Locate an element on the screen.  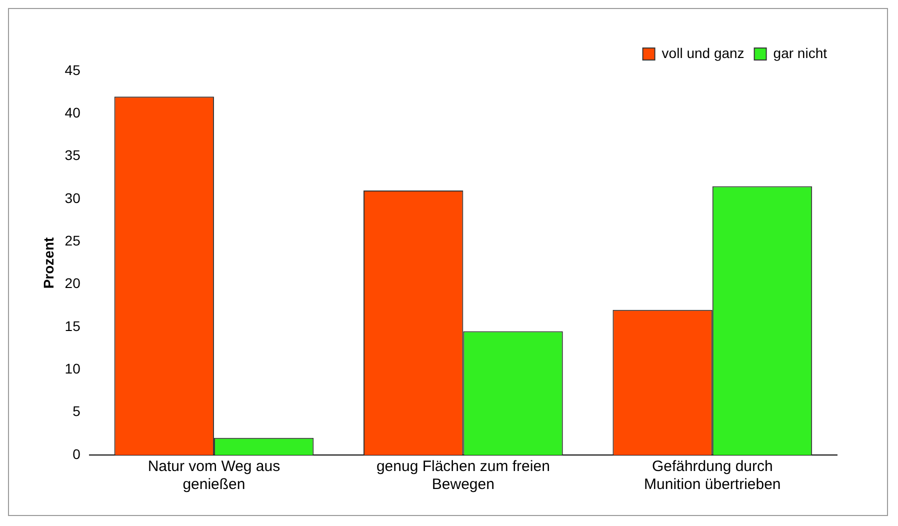
x-tick-label: genug Flächen zum freien Bewegen is located at coordinates (463, 476).